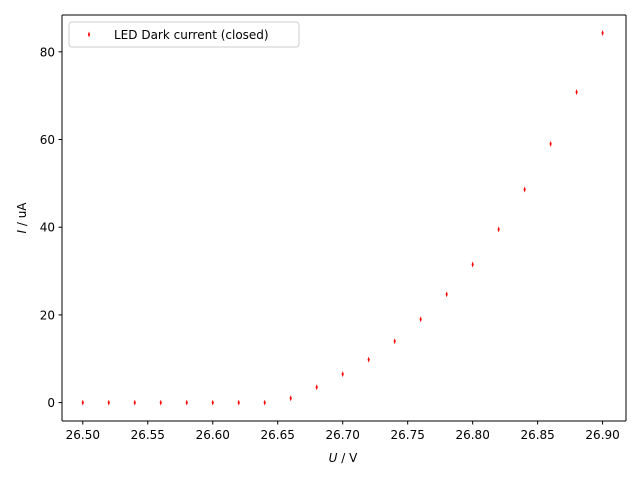 The image size is (640, 480). What do you see at coordinates (47, 228) in the screenshot?
I see `y-tick-label: 40` at bounding box center [47, 228].